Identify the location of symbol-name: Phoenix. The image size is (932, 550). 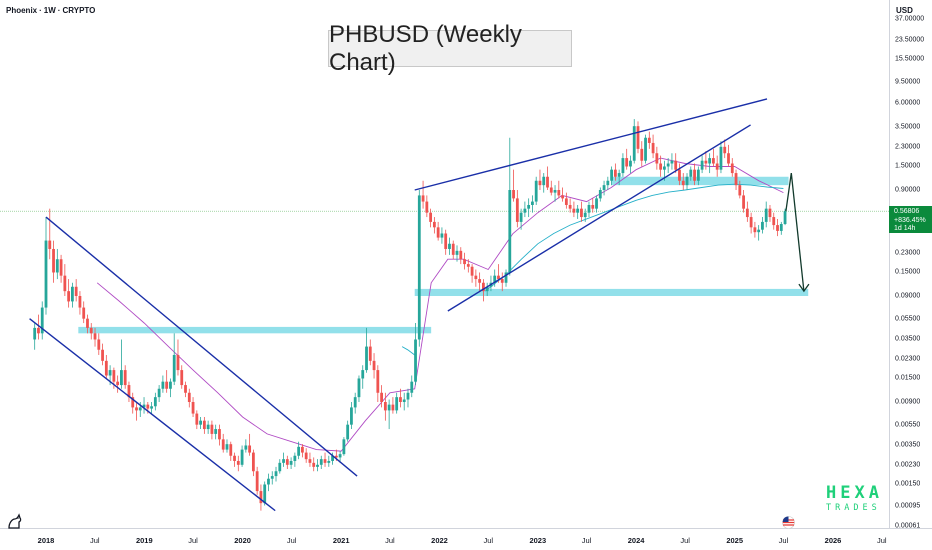
(22, 10).